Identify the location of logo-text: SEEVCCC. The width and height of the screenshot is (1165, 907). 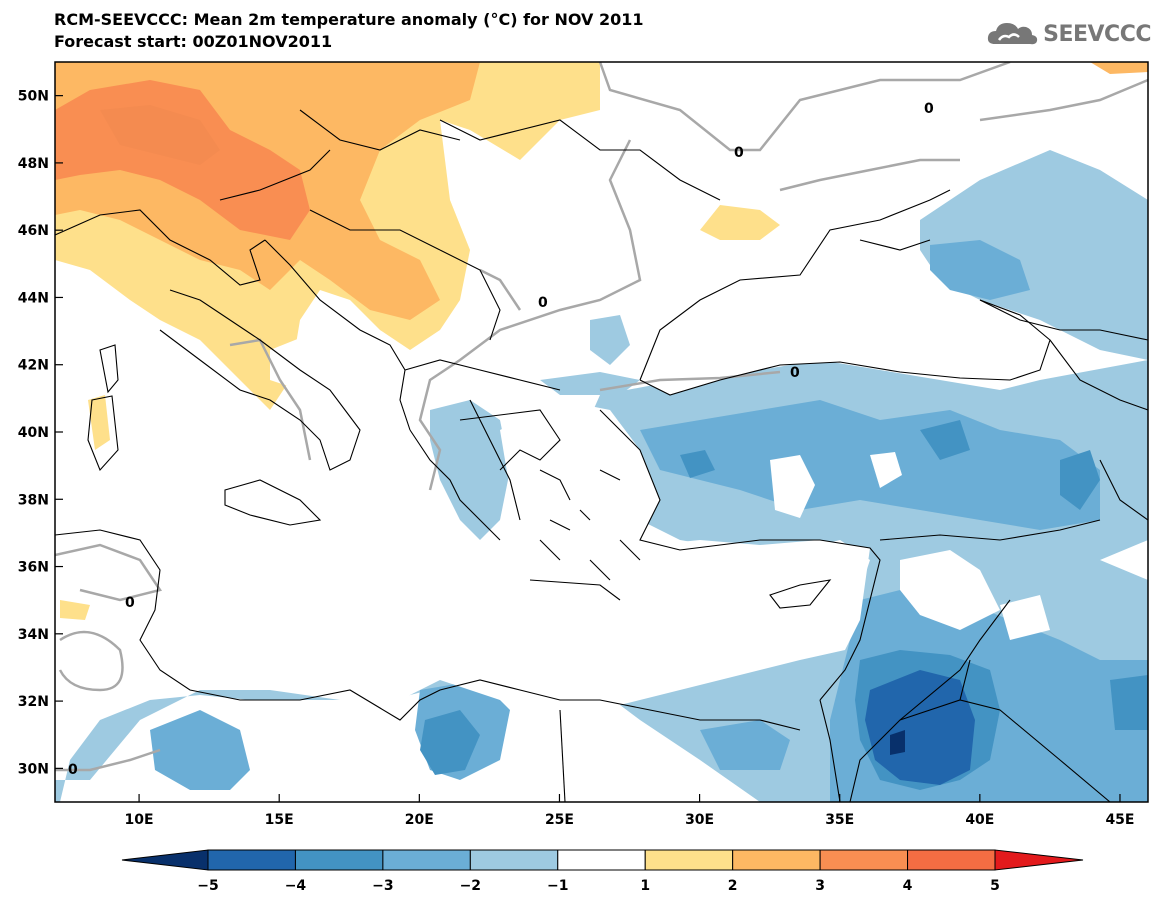
(1097, 34).